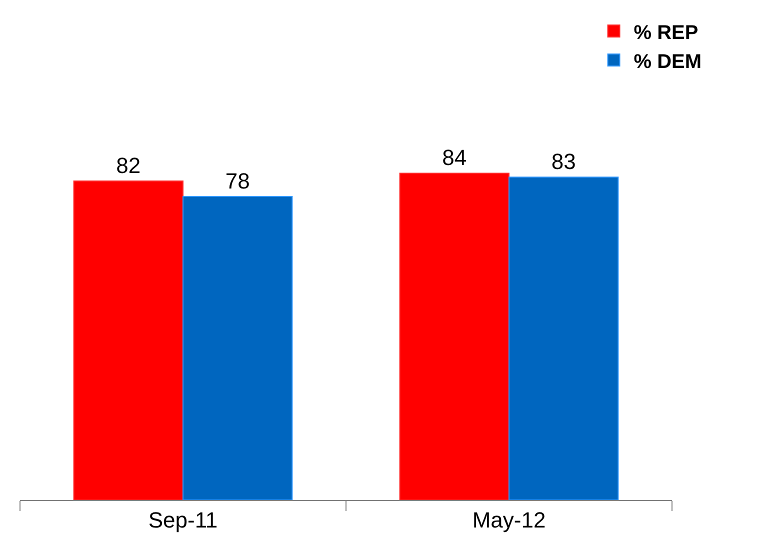 The width and height of the screenshot is (761, 547). Describe the element at coordinates (666, 33) in the screenshot. I see `legend-label: % REP` at that location.